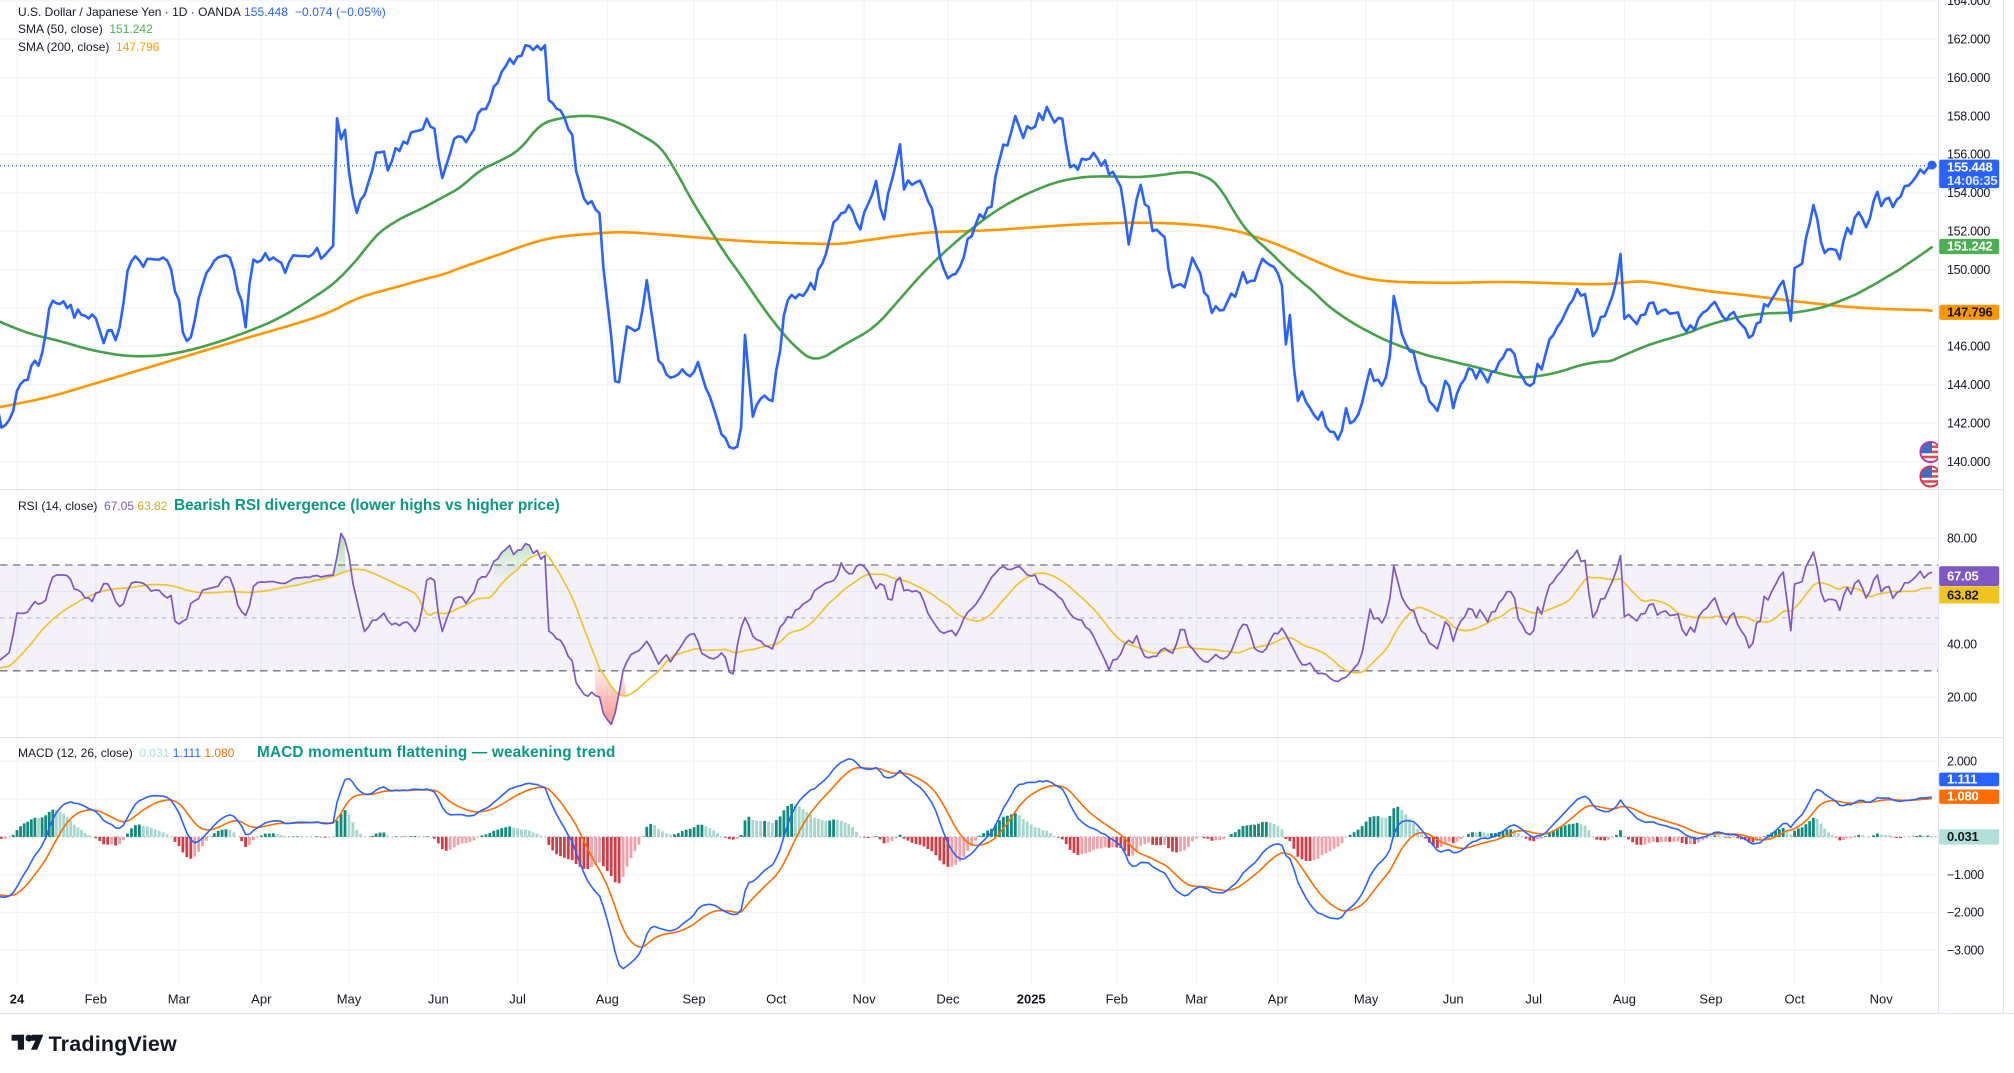  What do you see at coordinates (1968, 193) in the screenshot?
I see `svg-text: 154.000` at bounding box center [1968, 193].